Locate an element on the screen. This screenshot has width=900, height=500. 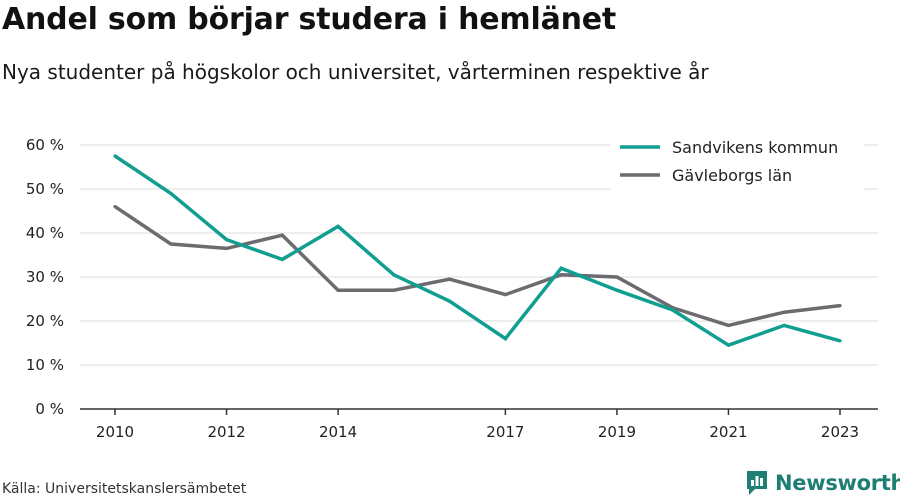
chart-title: Andel som börjar studera i hemlänet is located at coordinates (309, 19).